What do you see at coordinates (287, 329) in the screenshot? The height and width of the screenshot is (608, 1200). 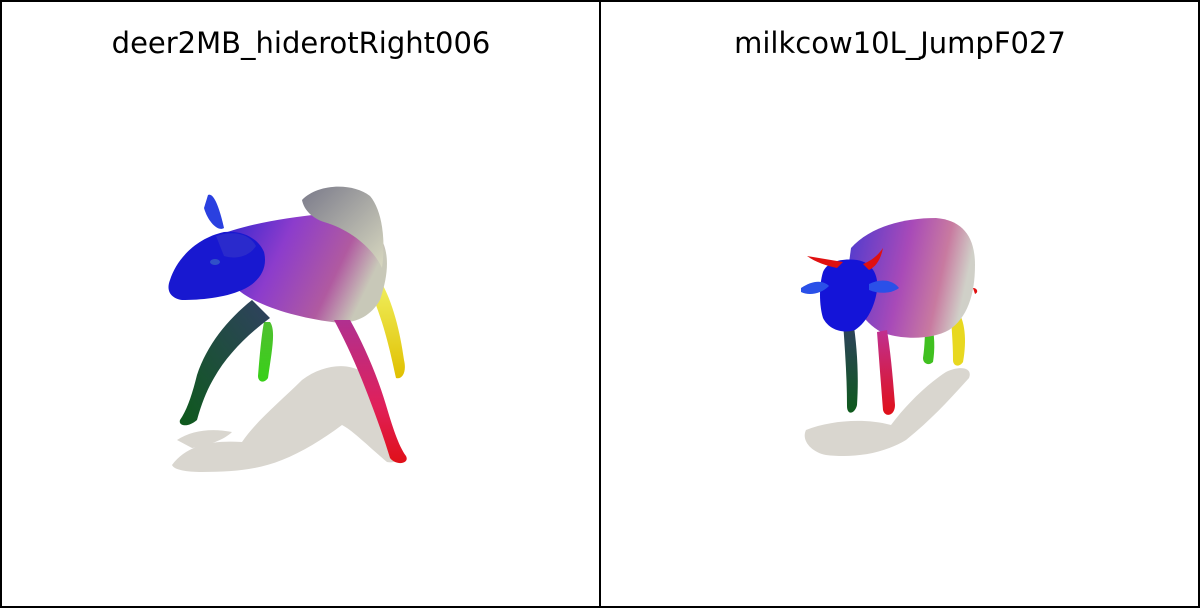 I see `deer-mesh-render` at bounding box center [287, 329].